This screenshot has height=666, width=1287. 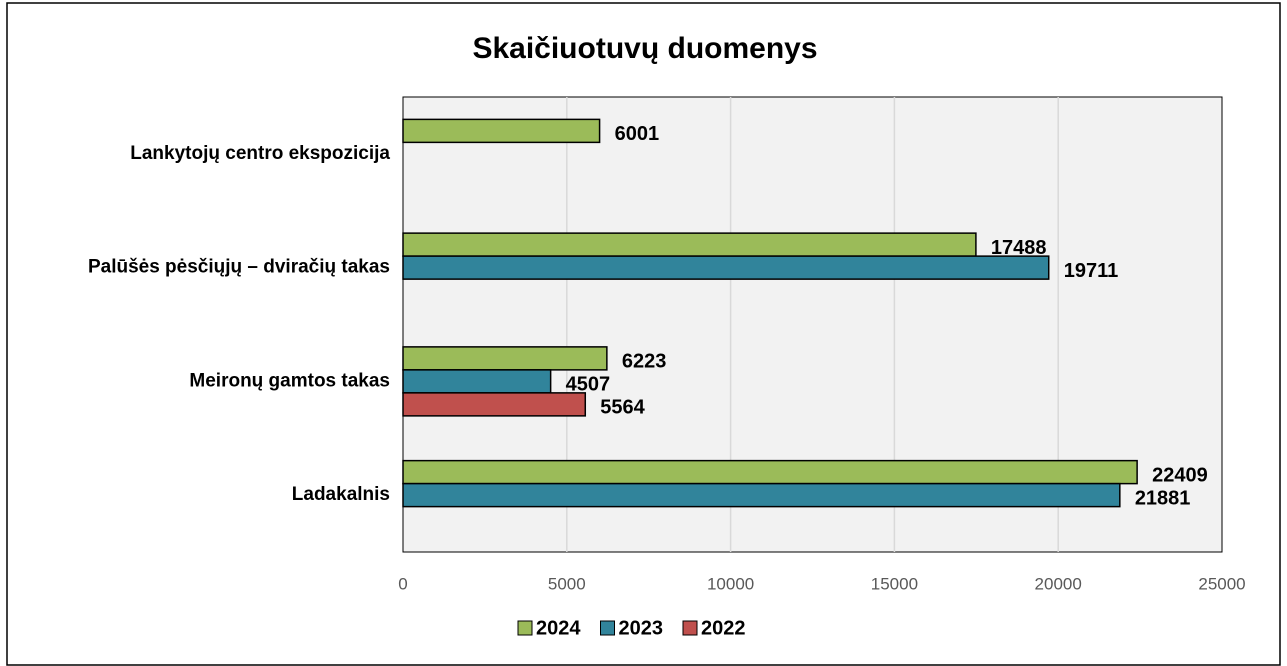 What do you see at coordinates (402, 583) in the screenshot?
I see `x-tick-label: 0` at bounding box center [402, 583].